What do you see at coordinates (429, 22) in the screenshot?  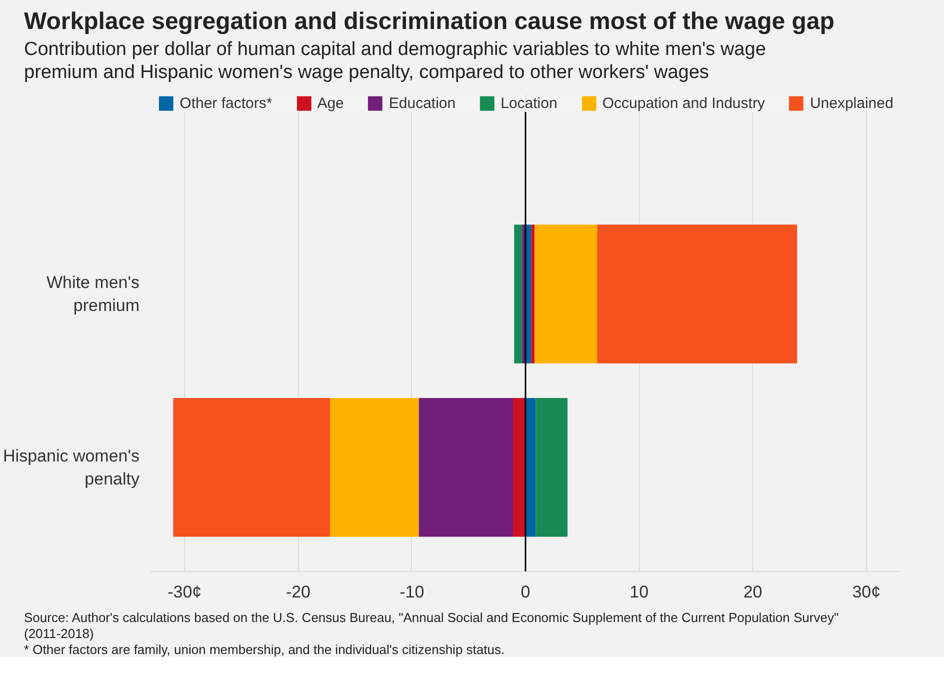 I see `chart-title: Workplace segregation and discrimination cause most of the wage gap` at bounding box center [429, 22].